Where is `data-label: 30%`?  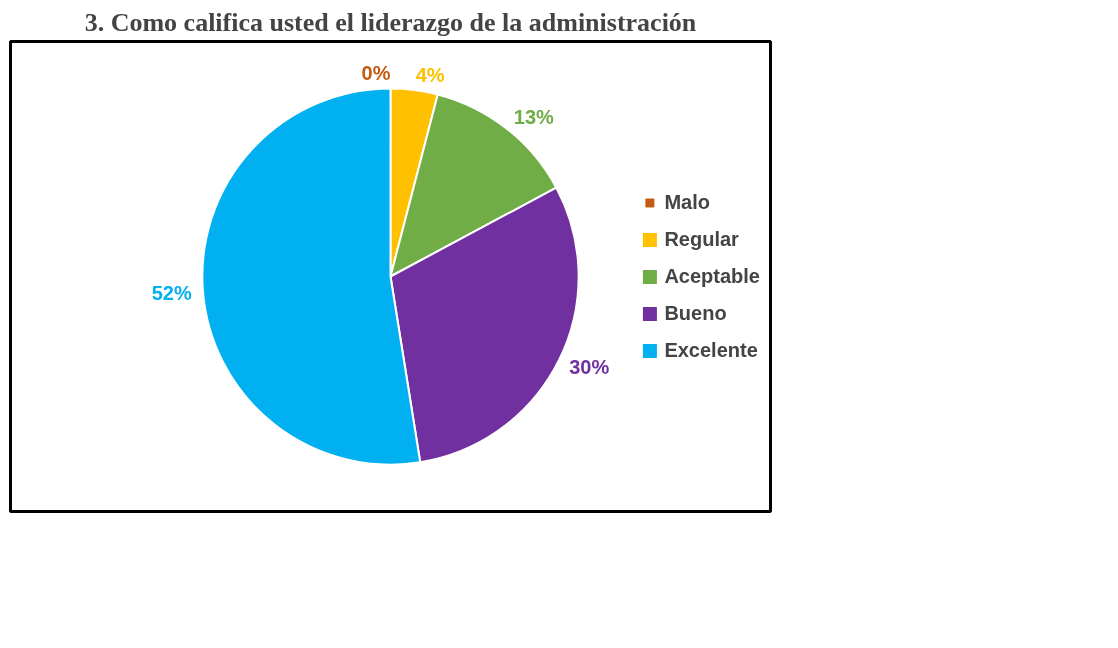
data-label: 30% is located at coordinates (589, 366).